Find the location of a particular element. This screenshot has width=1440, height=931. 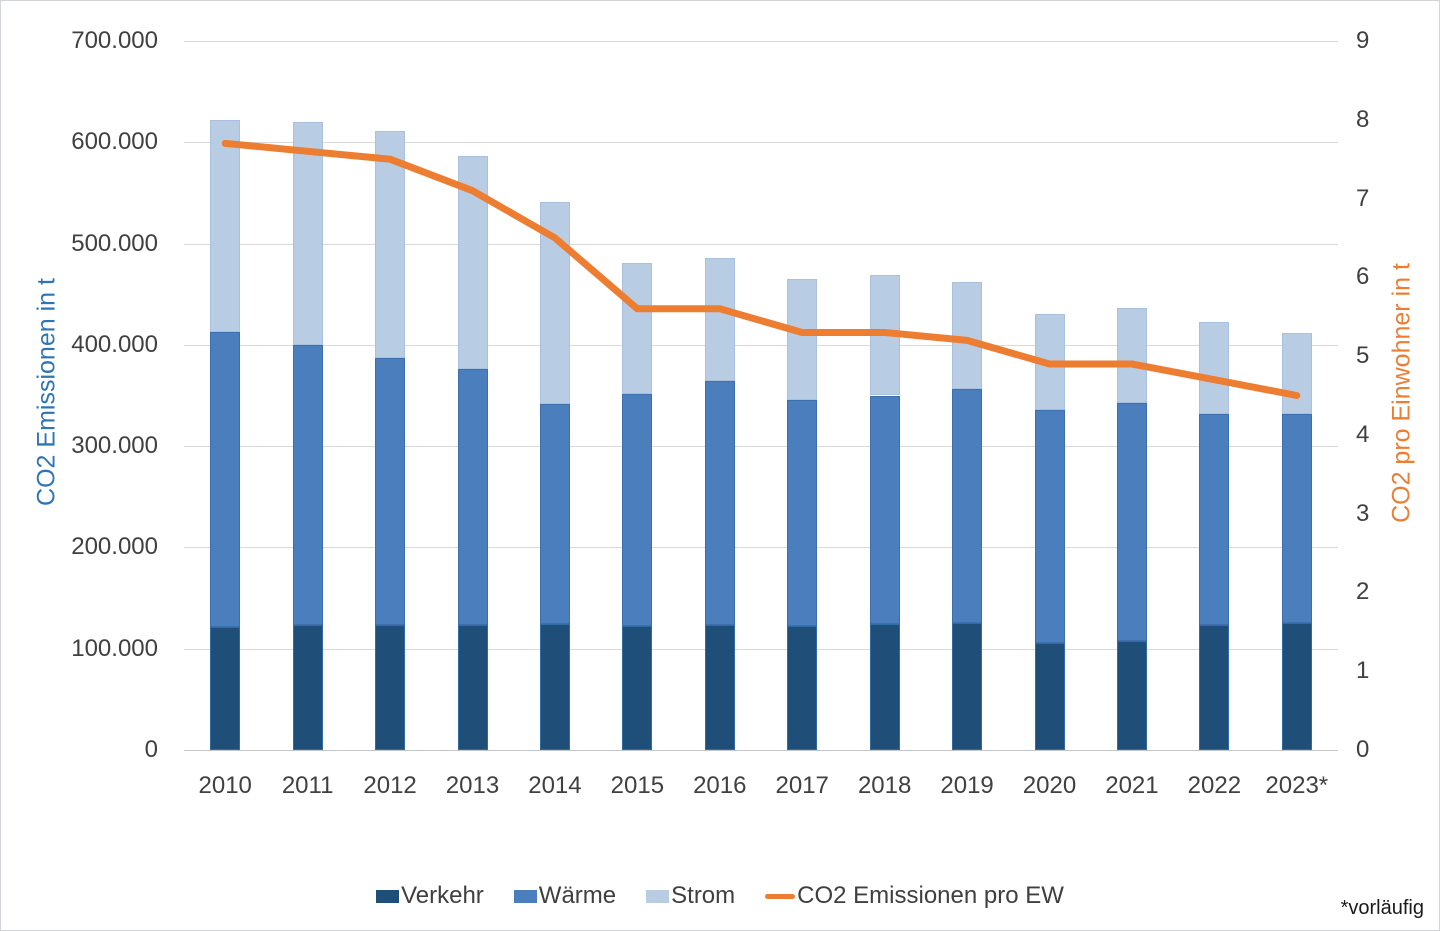

bar-segment-verkehr-2019 is located at coordinates (967, 686).